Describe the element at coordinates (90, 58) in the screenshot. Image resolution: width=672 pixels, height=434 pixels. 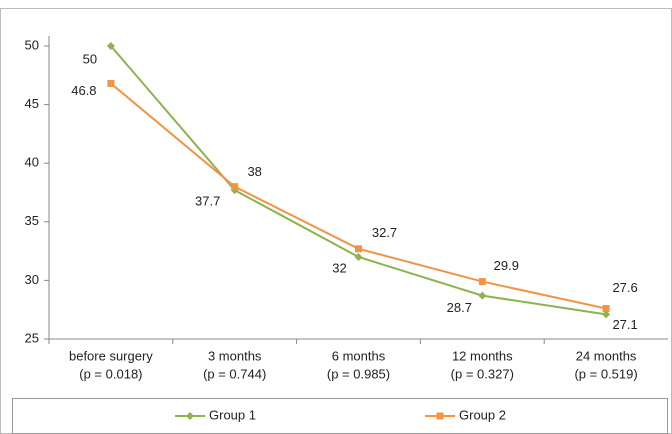
I see `data-label: 50` at that location.